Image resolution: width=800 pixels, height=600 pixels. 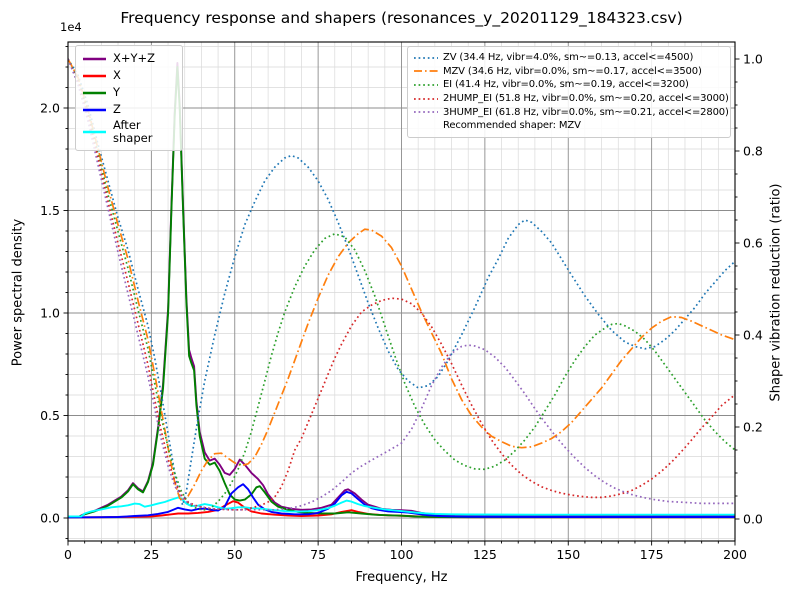 What do you see at coordinates (402, 554) in the screenshot?
I see `x-tick-label: 100` at bounding box center [402, 554].